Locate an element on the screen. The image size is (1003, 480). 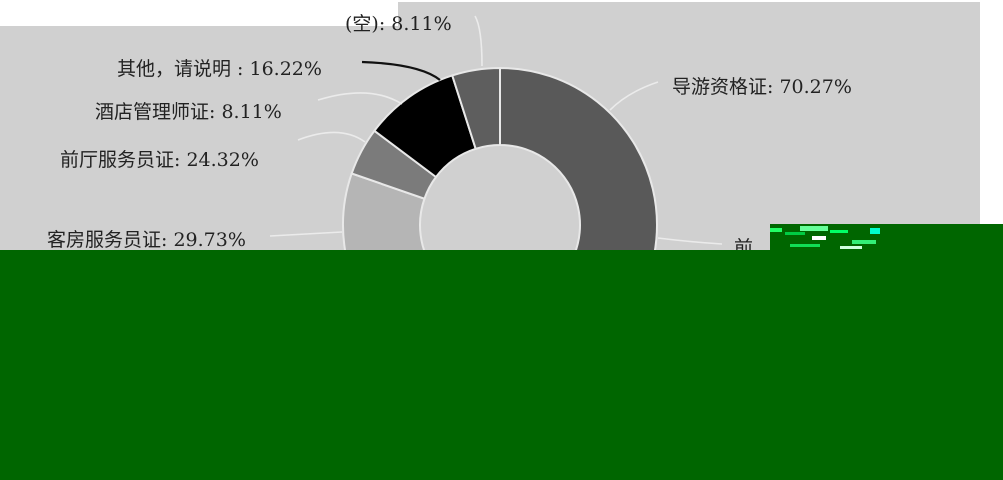
slice-label-3: 前厅服务员证: 24.32% is located at coordinates (159, 160).